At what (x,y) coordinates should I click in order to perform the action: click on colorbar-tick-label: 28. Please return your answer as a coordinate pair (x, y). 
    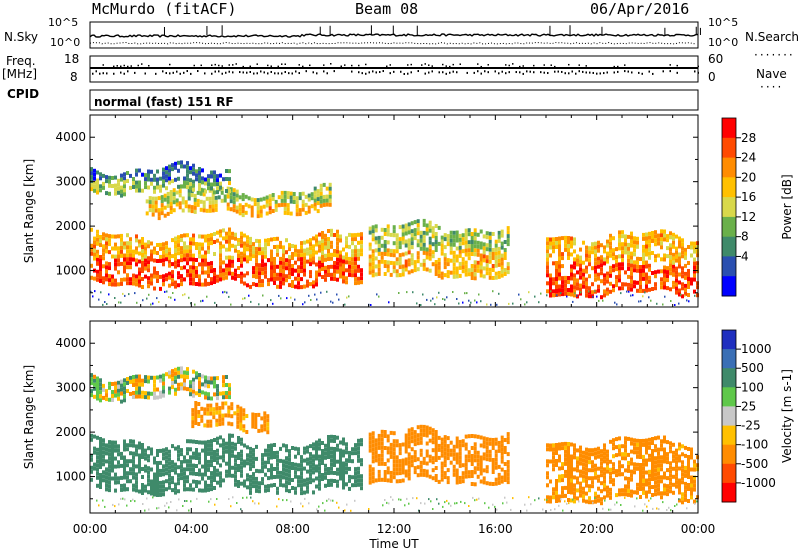
    Looking at the image, I should click on (748, 138).